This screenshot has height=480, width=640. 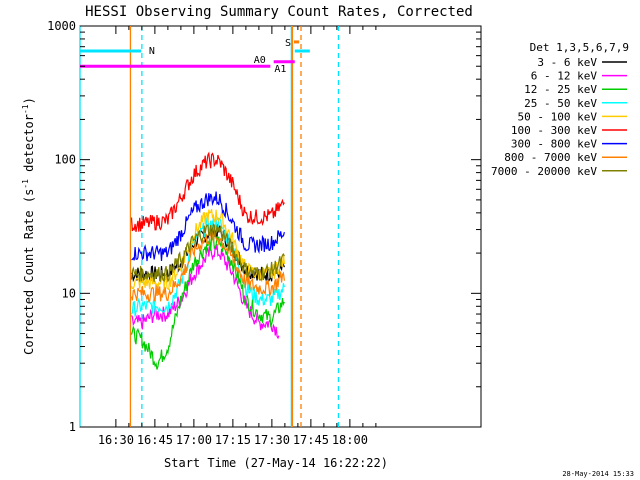 I want to click on legend-label: 12 - 25 keV, so click(x=560, y=89).